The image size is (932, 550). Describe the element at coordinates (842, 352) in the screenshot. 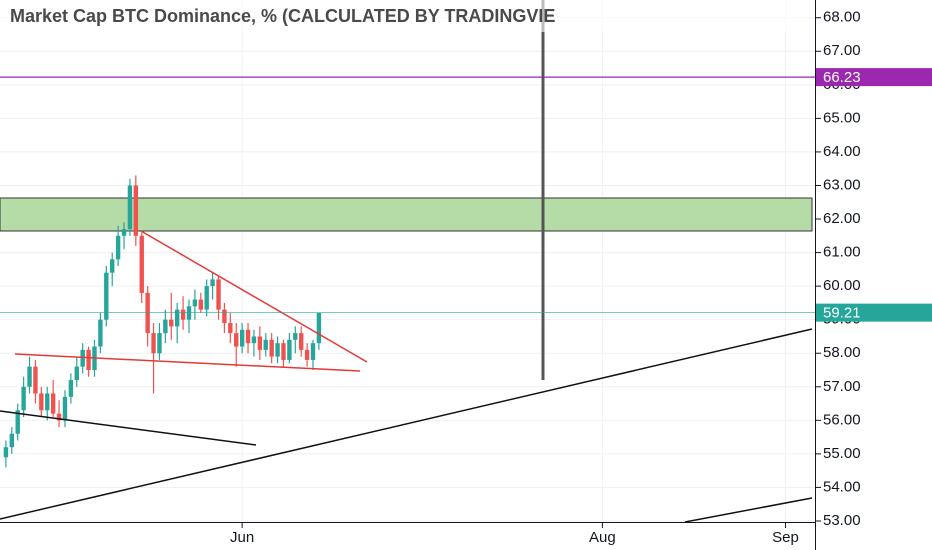

I see `y-tick-label: 58.00` at that location.